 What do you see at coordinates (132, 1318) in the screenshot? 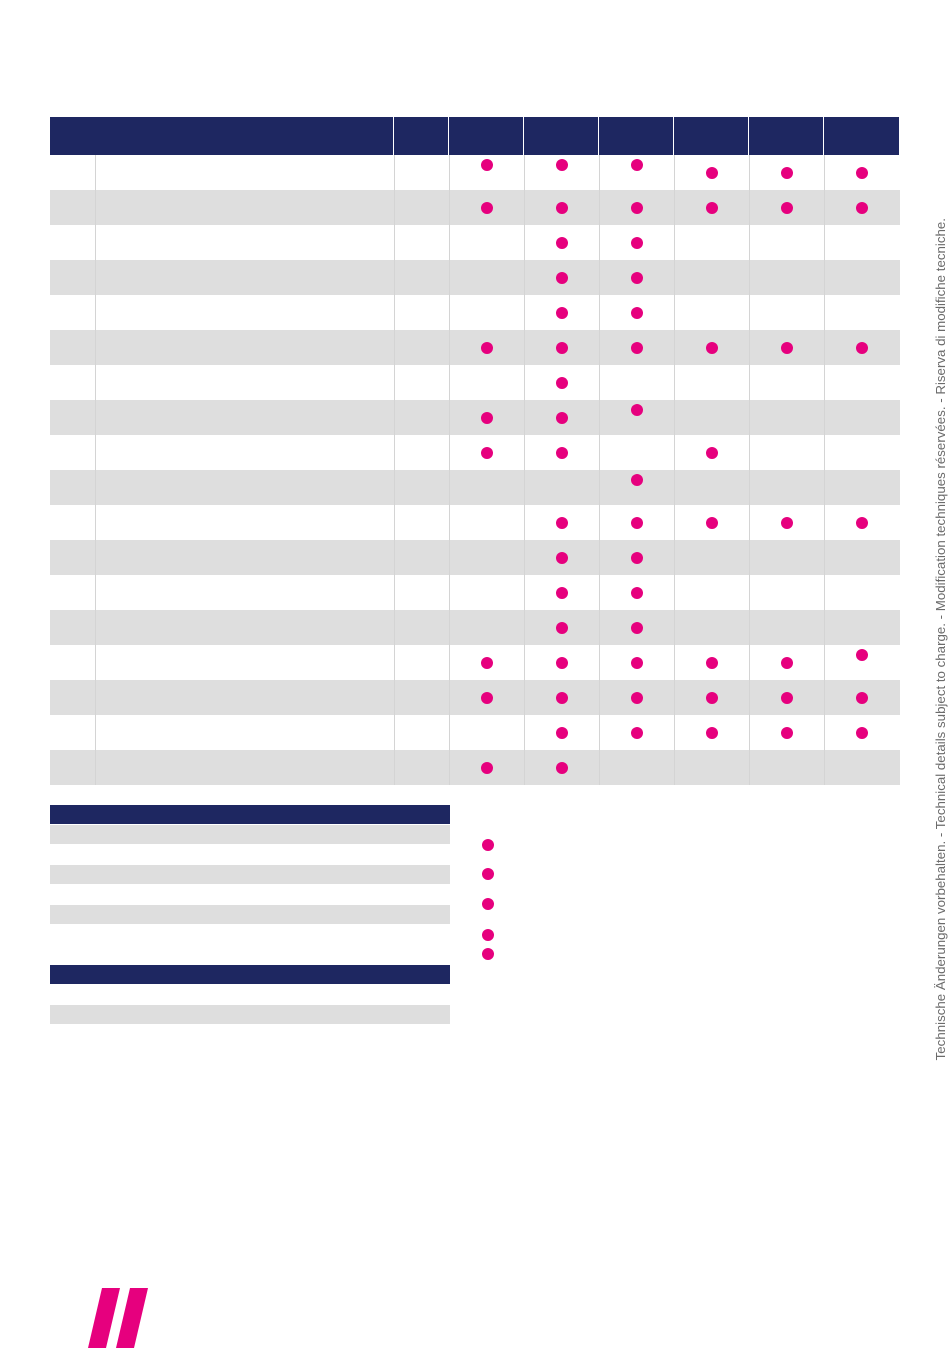
I see `logo-slash-right` at bounding box center [132, 1318].